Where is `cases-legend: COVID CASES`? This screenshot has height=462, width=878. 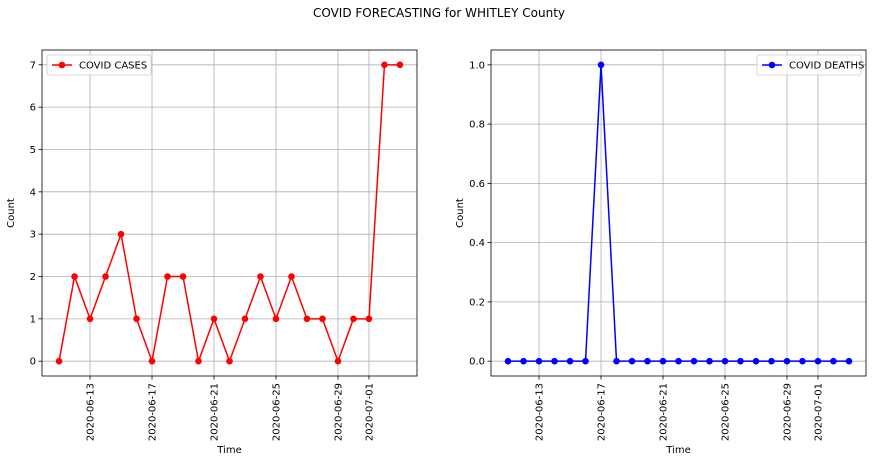 cases-legend: COVID CASES is located at coordinates (99, 65).